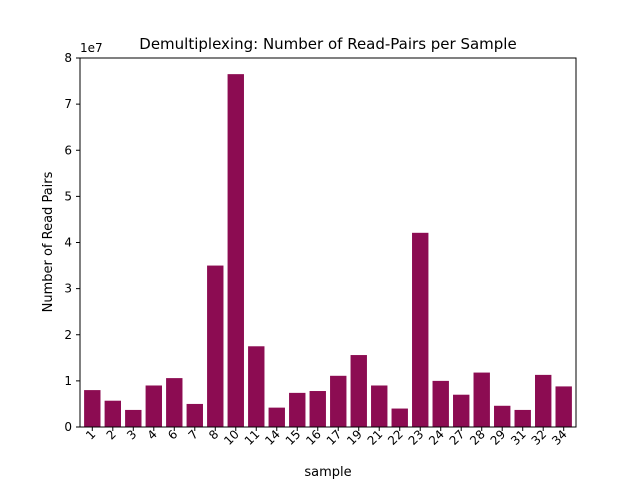 This screenshot has width=640, height=480. Describe the element at coordinates (68, 243) in the screenshot. I see `y-tick-label: 4` at that location.